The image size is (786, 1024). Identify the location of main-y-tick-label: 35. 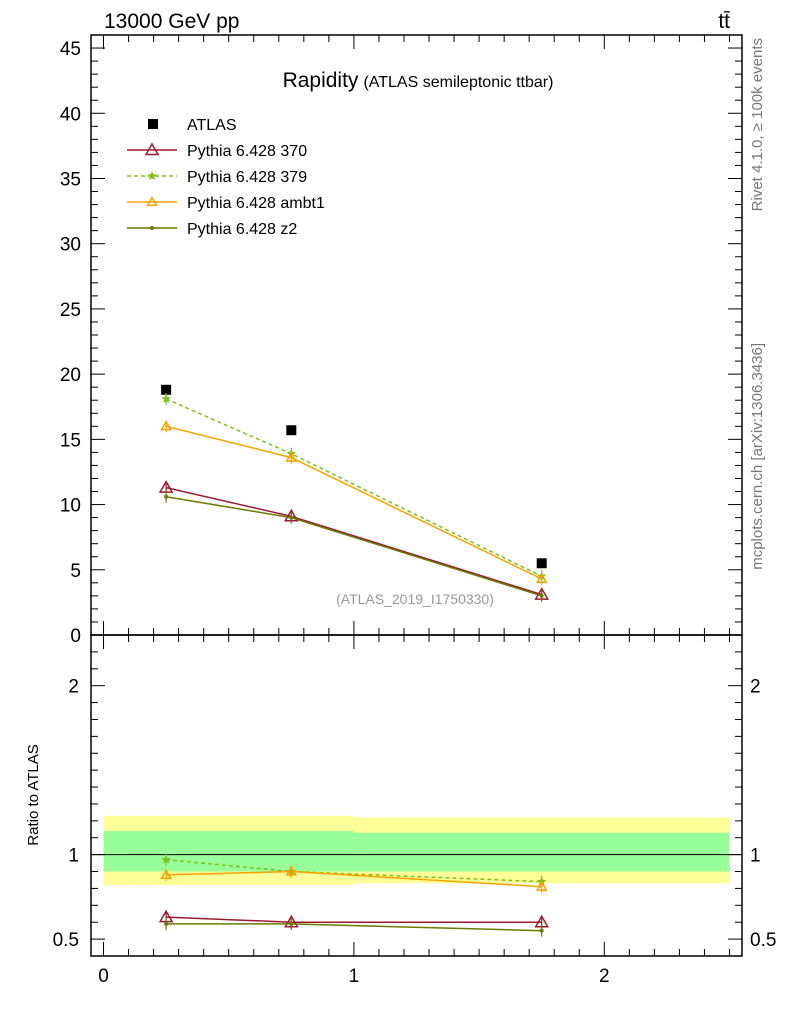
(70, 179).